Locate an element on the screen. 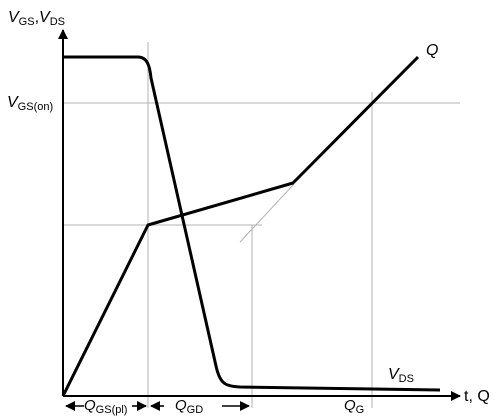  q-gd-label: QGD is located at coordinates (189, 406).